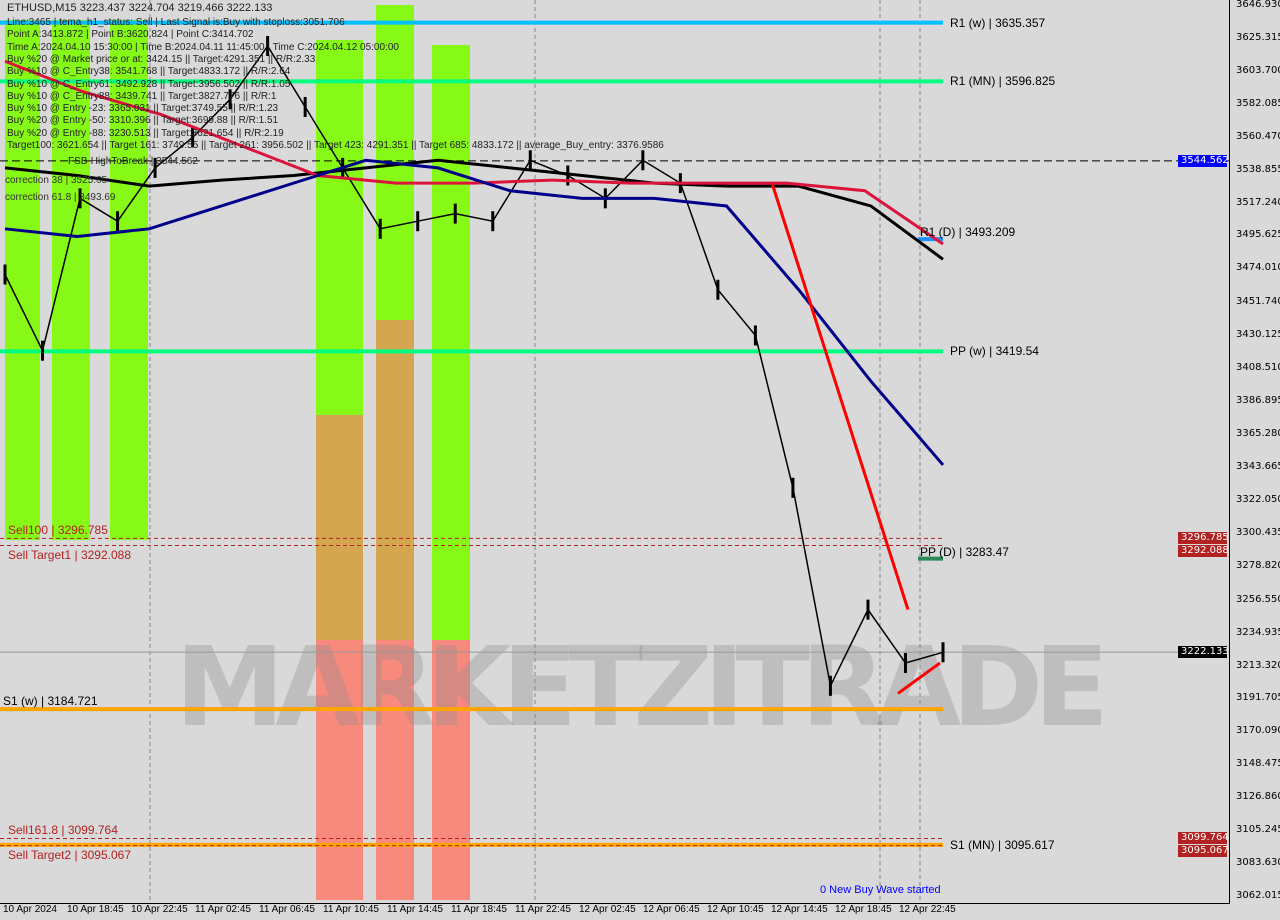 This screenshot has height=920, width=1280. What do you see at coordinates (1258, 764) in the screenshot?
I see `price-tick: 3148.475` at bounding box center [1258, 764].